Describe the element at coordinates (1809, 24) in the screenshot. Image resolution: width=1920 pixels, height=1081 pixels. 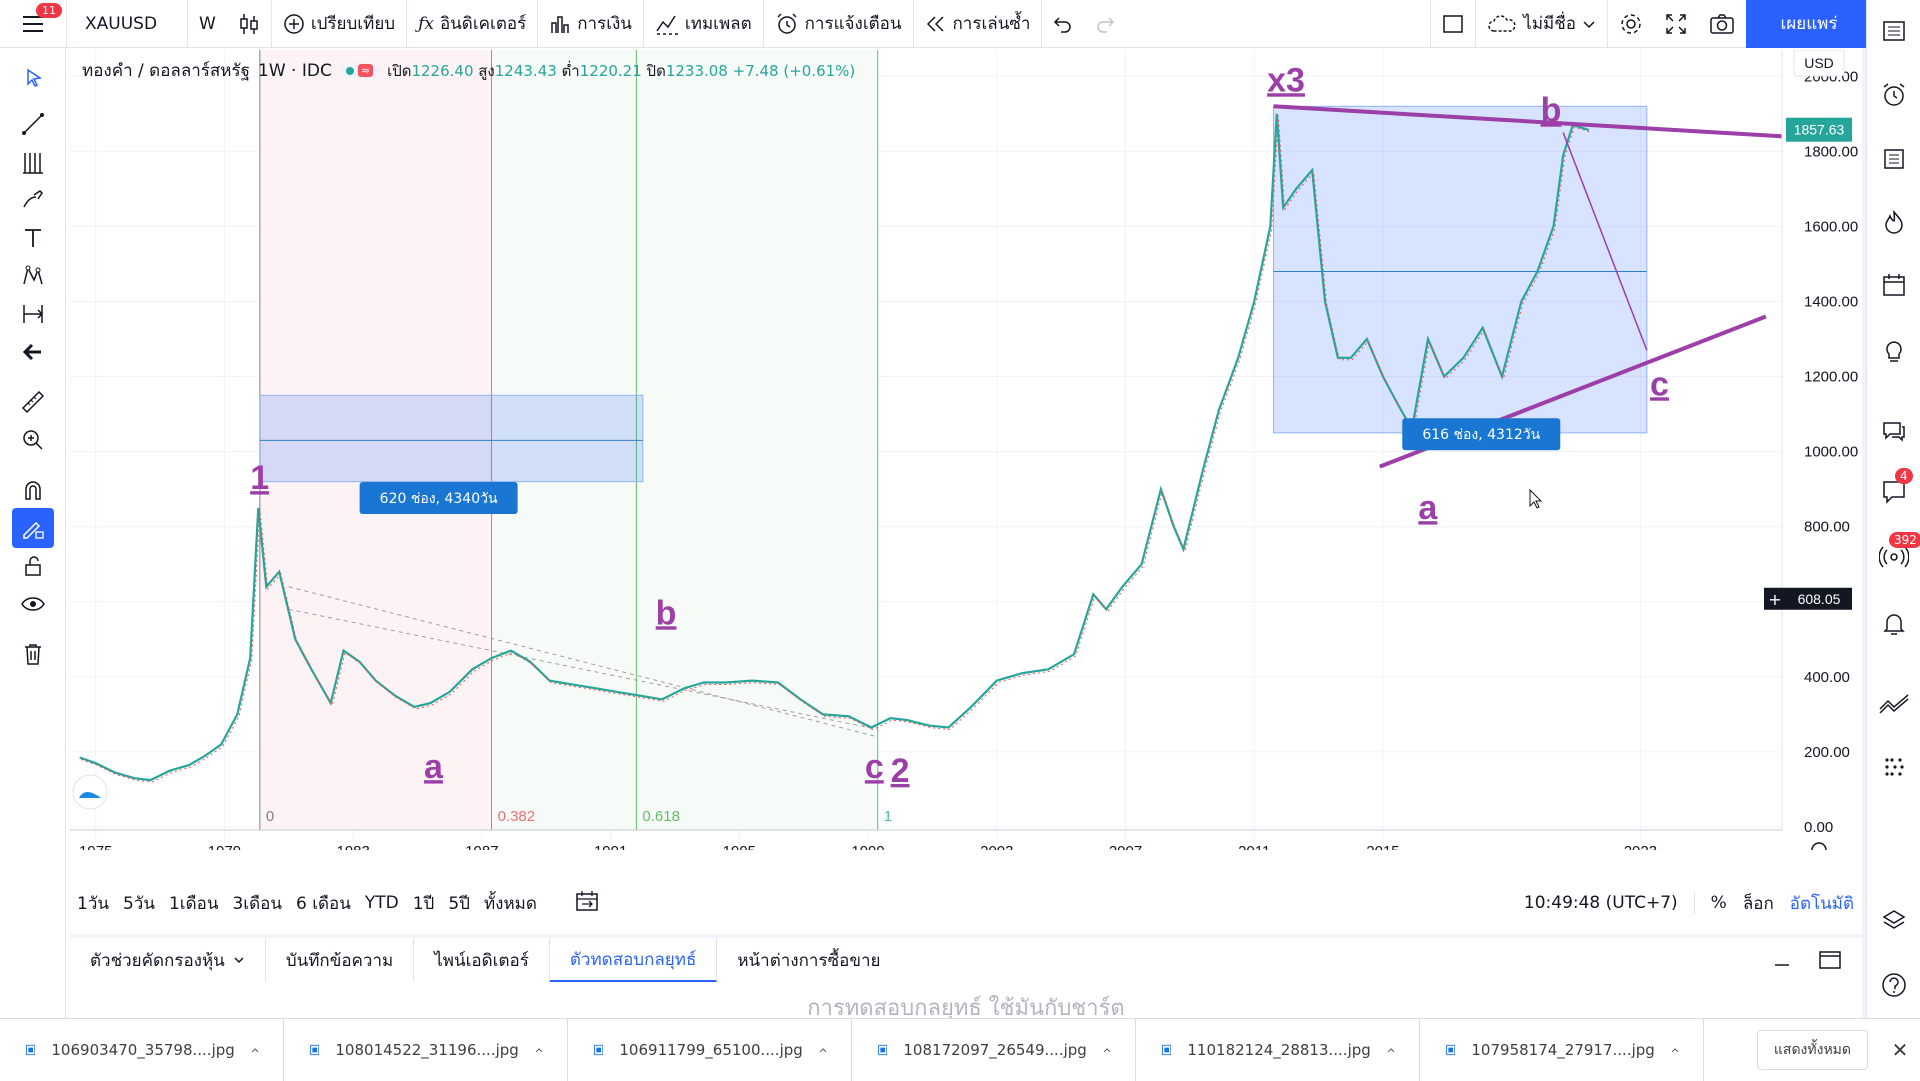
I see `publish-button: เผยแพร่` at that location.